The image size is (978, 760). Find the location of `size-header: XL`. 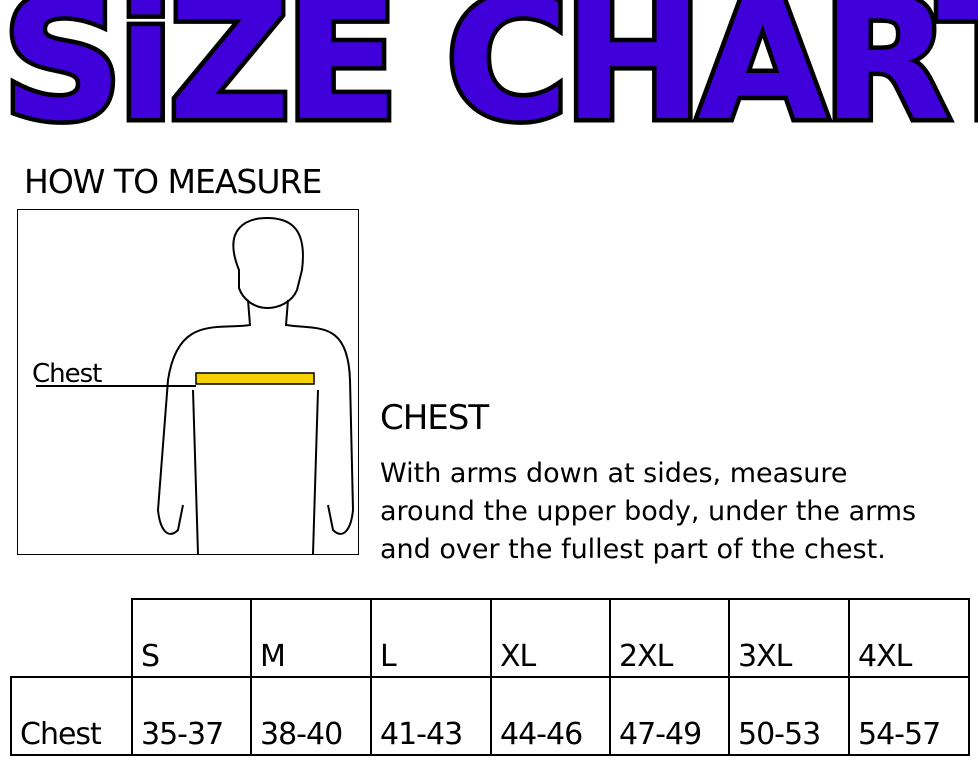

size-header: XL is located at coordinates (550, 638).